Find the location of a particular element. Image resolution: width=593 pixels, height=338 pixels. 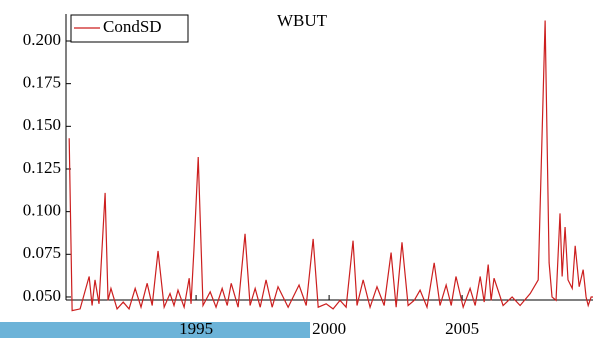

y-tick-label: 0.200 is located at coordinates (42, 39).